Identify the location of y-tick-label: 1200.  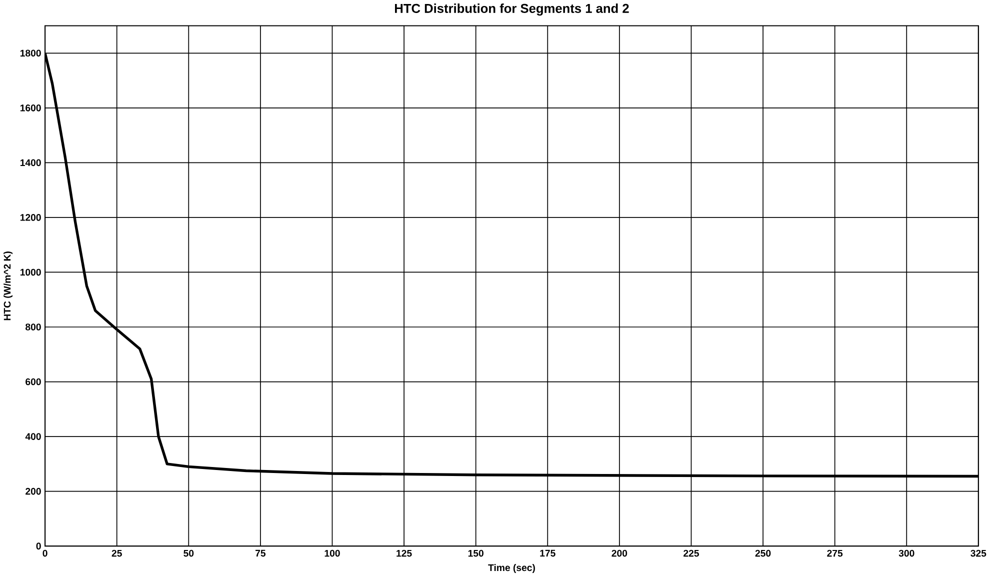
(30, 218).